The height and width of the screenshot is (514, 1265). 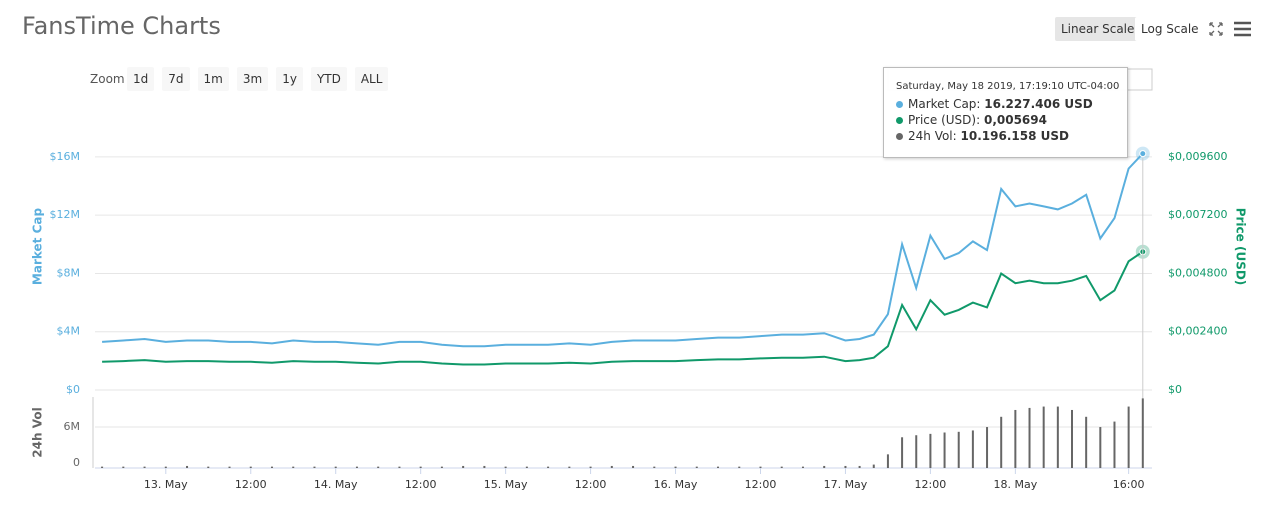 I want to click on y2-tick-label: $0,002400, so click(x=1198, y=331).